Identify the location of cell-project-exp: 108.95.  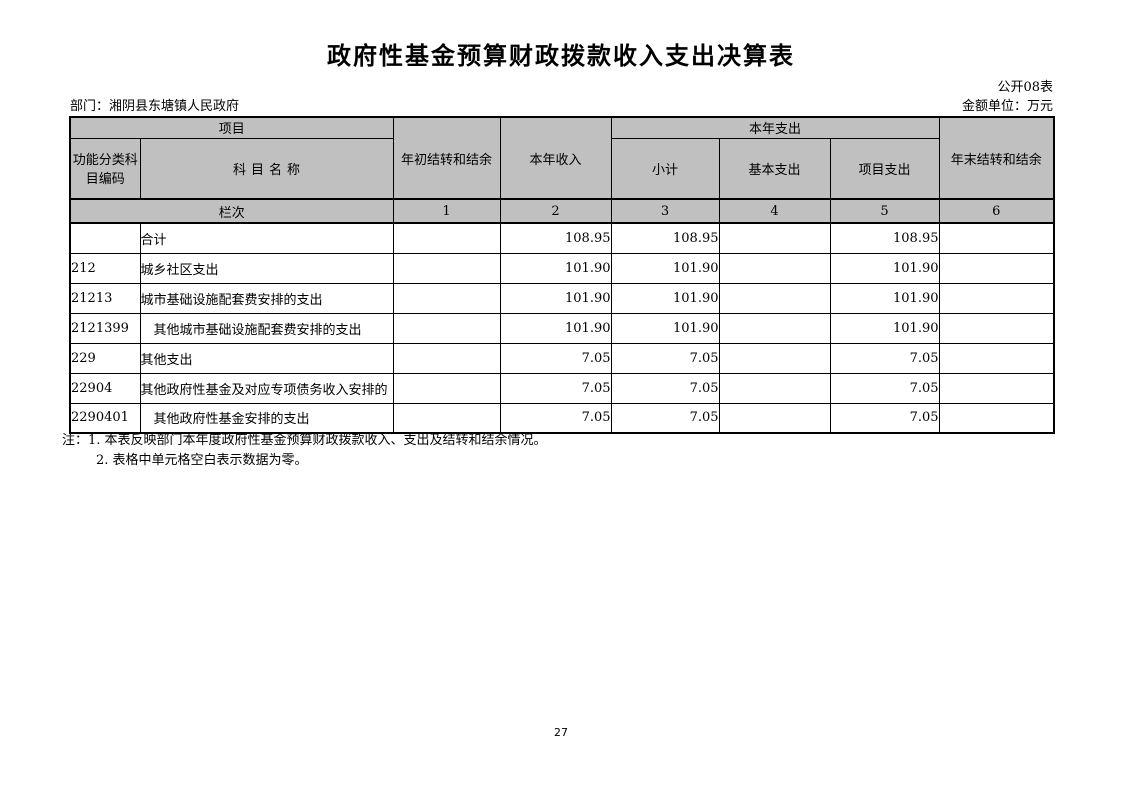
(884, 238).